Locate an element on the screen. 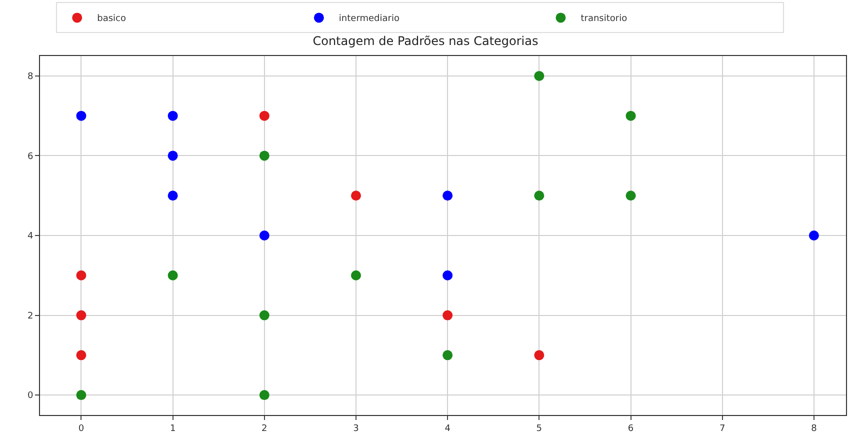 The image size is (851, 443). y-tick-label: 8 is located at coordinates (30, 77).